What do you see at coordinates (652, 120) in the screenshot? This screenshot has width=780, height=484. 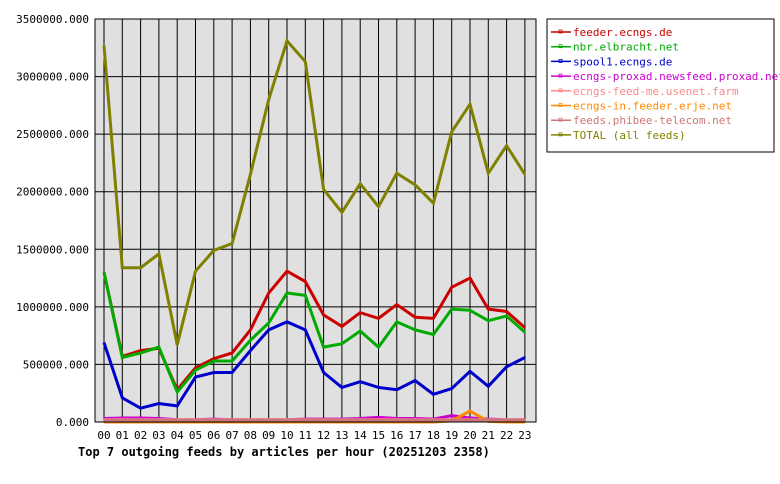 I see `legend-entry: feeds.phibee-telecom.net` at bounding box center [652, 120].